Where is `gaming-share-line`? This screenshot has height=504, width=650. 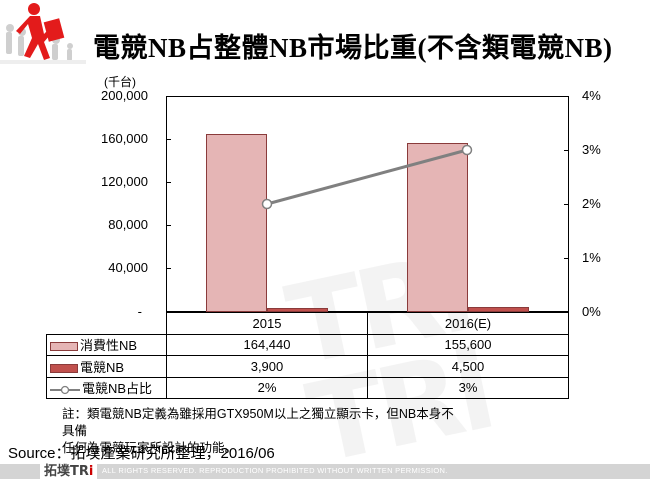 gaming-share-line is located at coordinates (367, 177).